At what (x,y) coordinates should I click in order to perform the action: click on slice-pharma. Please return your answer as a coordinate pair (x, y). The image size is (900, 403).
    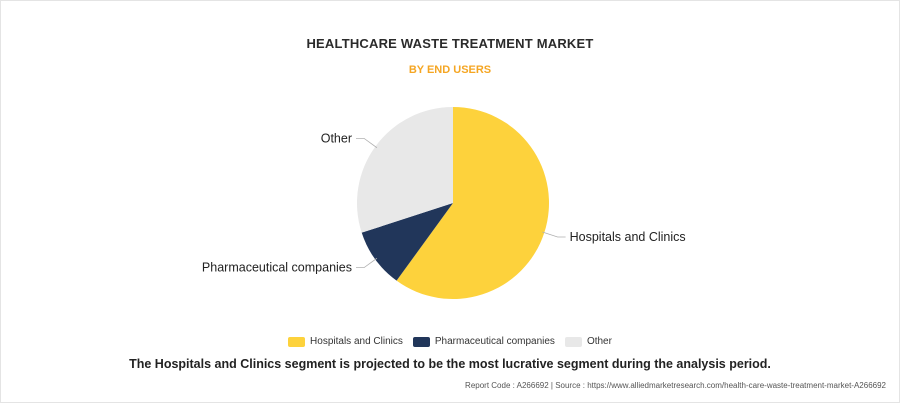
    Looking at the image, I should click on (407, 242).